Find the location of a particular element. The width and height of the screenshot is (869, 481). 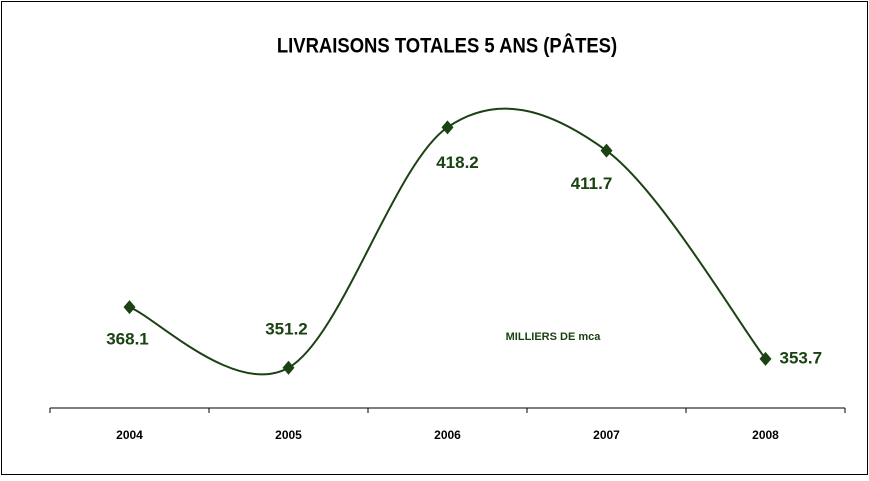

x-tick-label: 2004 is located at coordinates (129, 435).